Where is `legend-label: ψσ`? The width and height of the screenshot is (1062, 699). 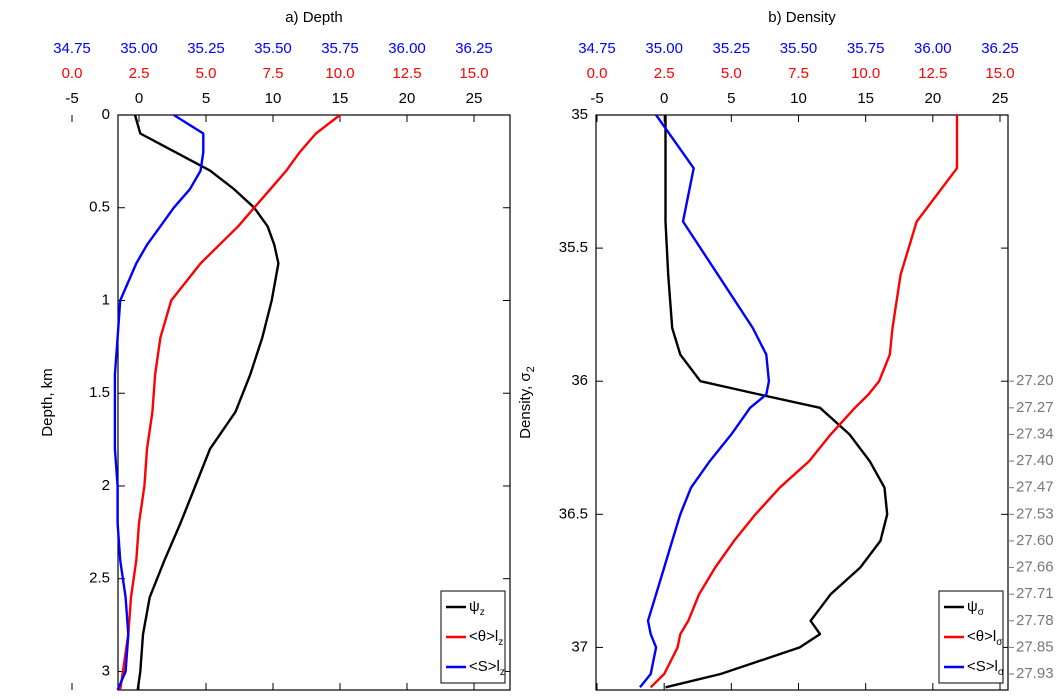 legend-label: ψσ is located at coordinates (976, 608).